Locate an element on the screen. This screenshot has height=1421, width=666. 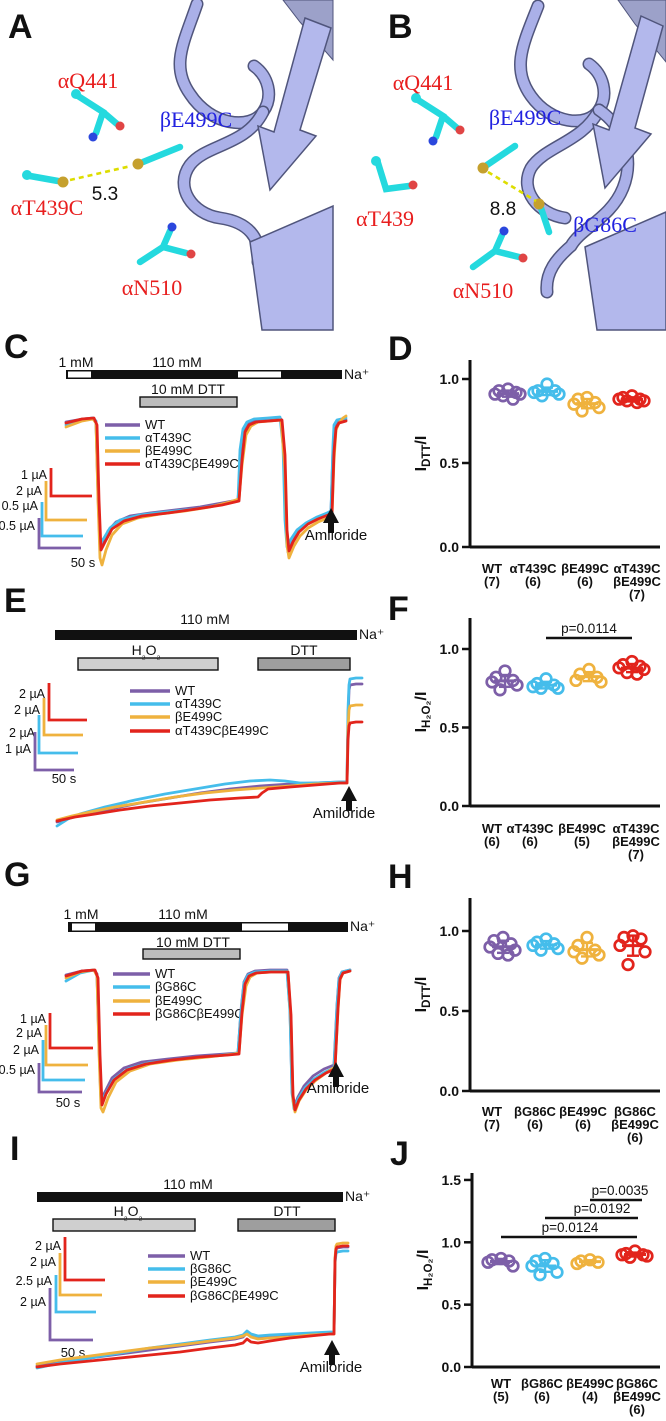
scatter-group-βG86C is located at coordinates (545, 944).